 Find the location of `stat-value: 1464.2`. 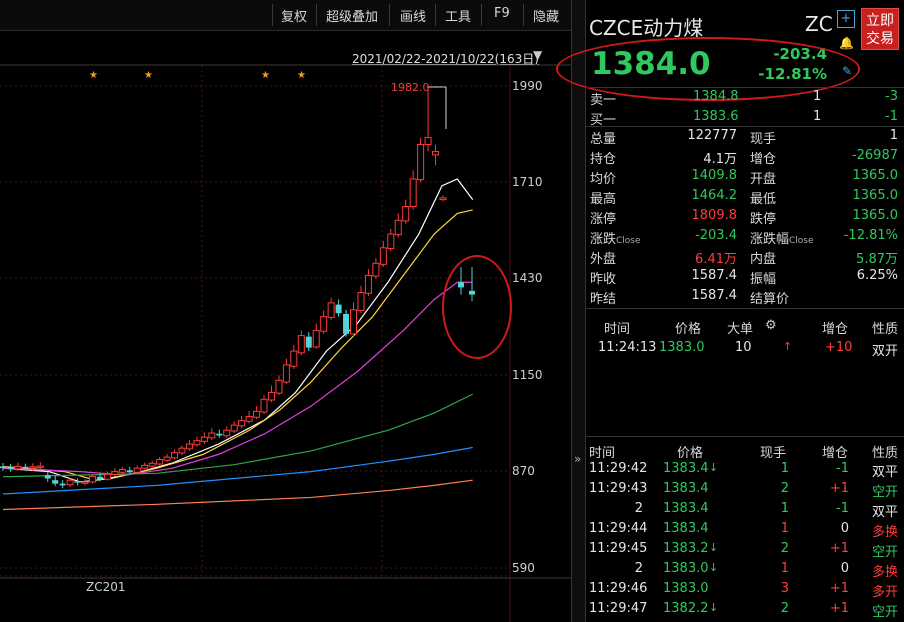

stat-value: 1464.2 is located at coordinates (714, 195).